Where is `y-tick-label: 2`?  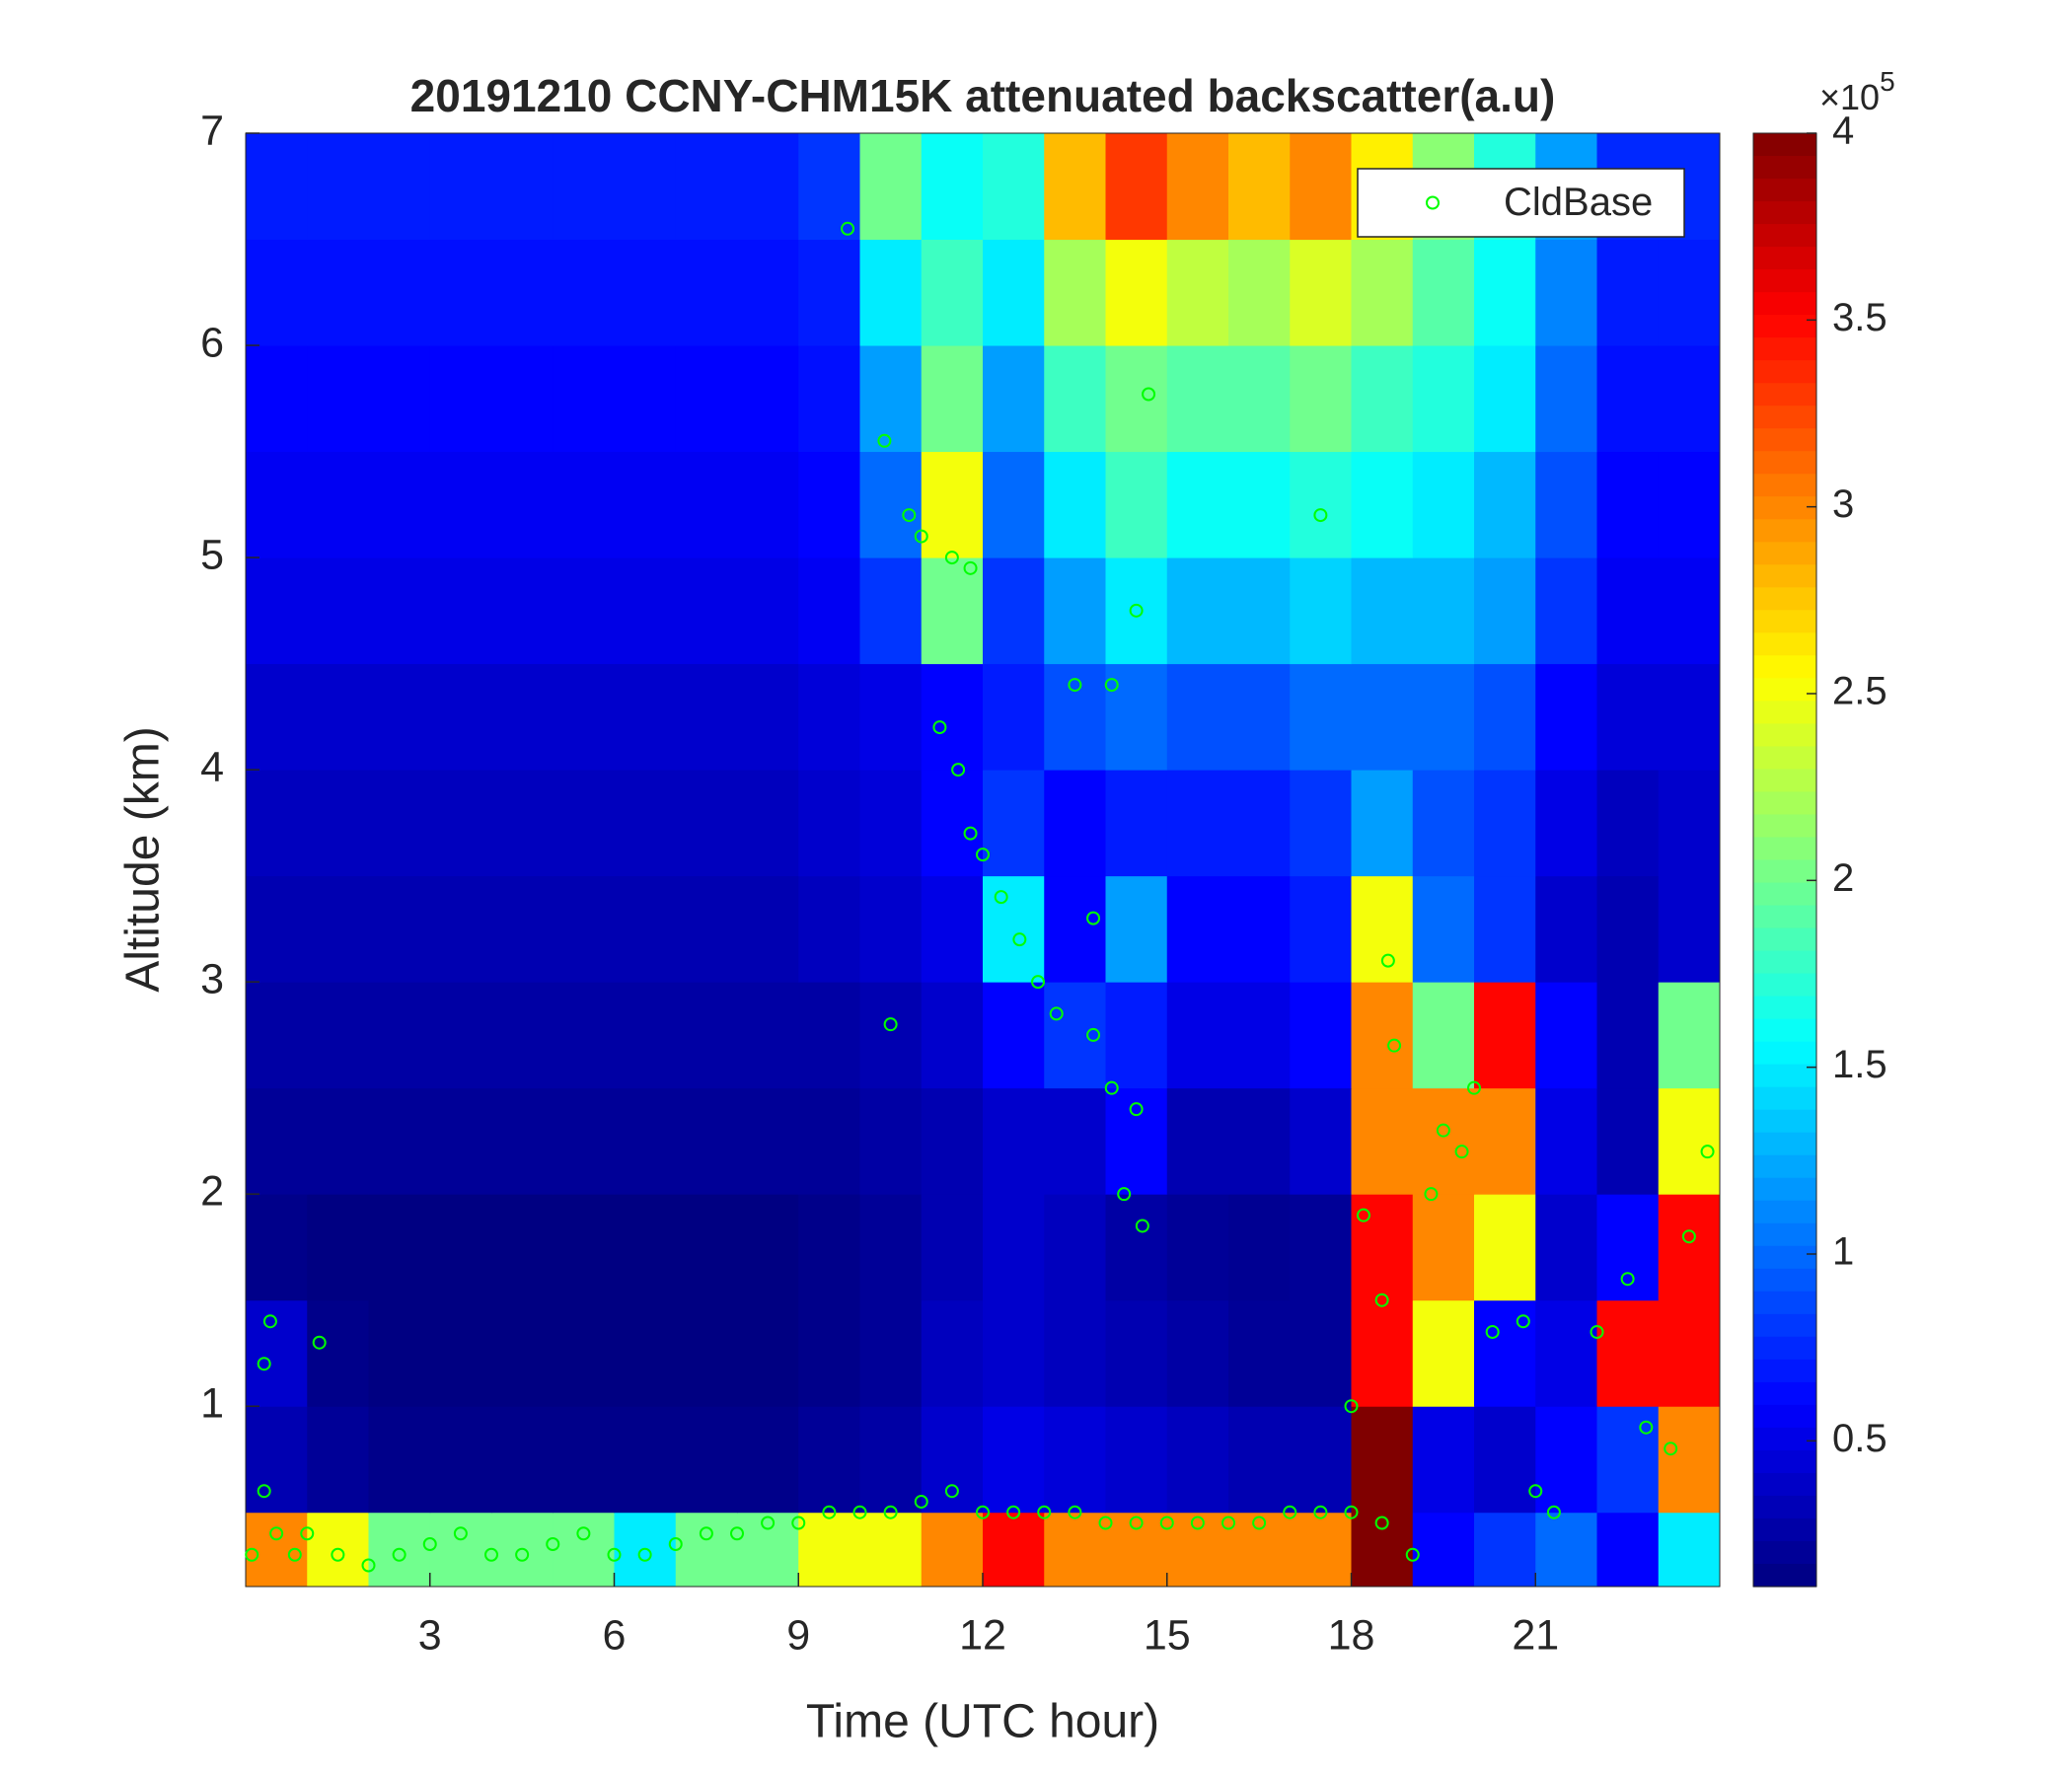
y-tick-label: 2 is located at coordinates (212, 1192).